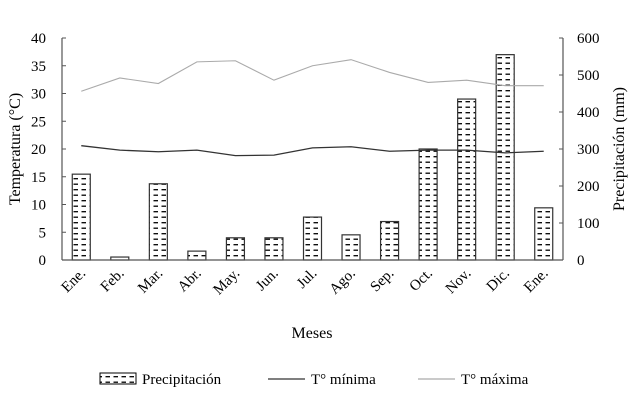 This screenshot has height=407, width=637. What do you see at coordinates (312, 151) in the screenshot?
I see `line-tmin` at bounding box center [312, 151].